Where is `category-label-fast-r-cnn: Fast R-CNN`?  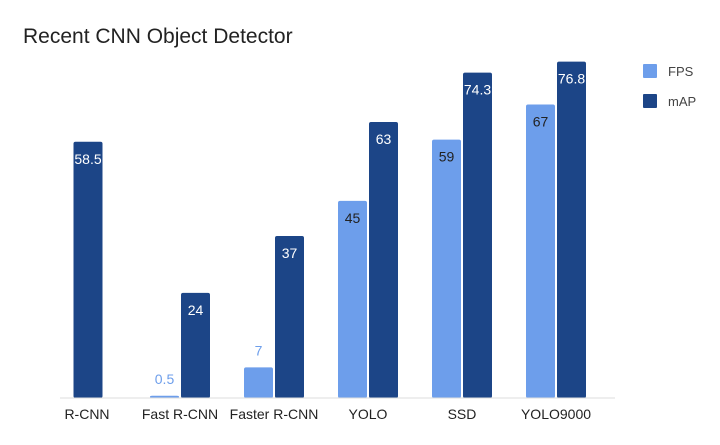 category-label-fast-r-cnn: Fast R-CNN is located at coordinates (180, 414).